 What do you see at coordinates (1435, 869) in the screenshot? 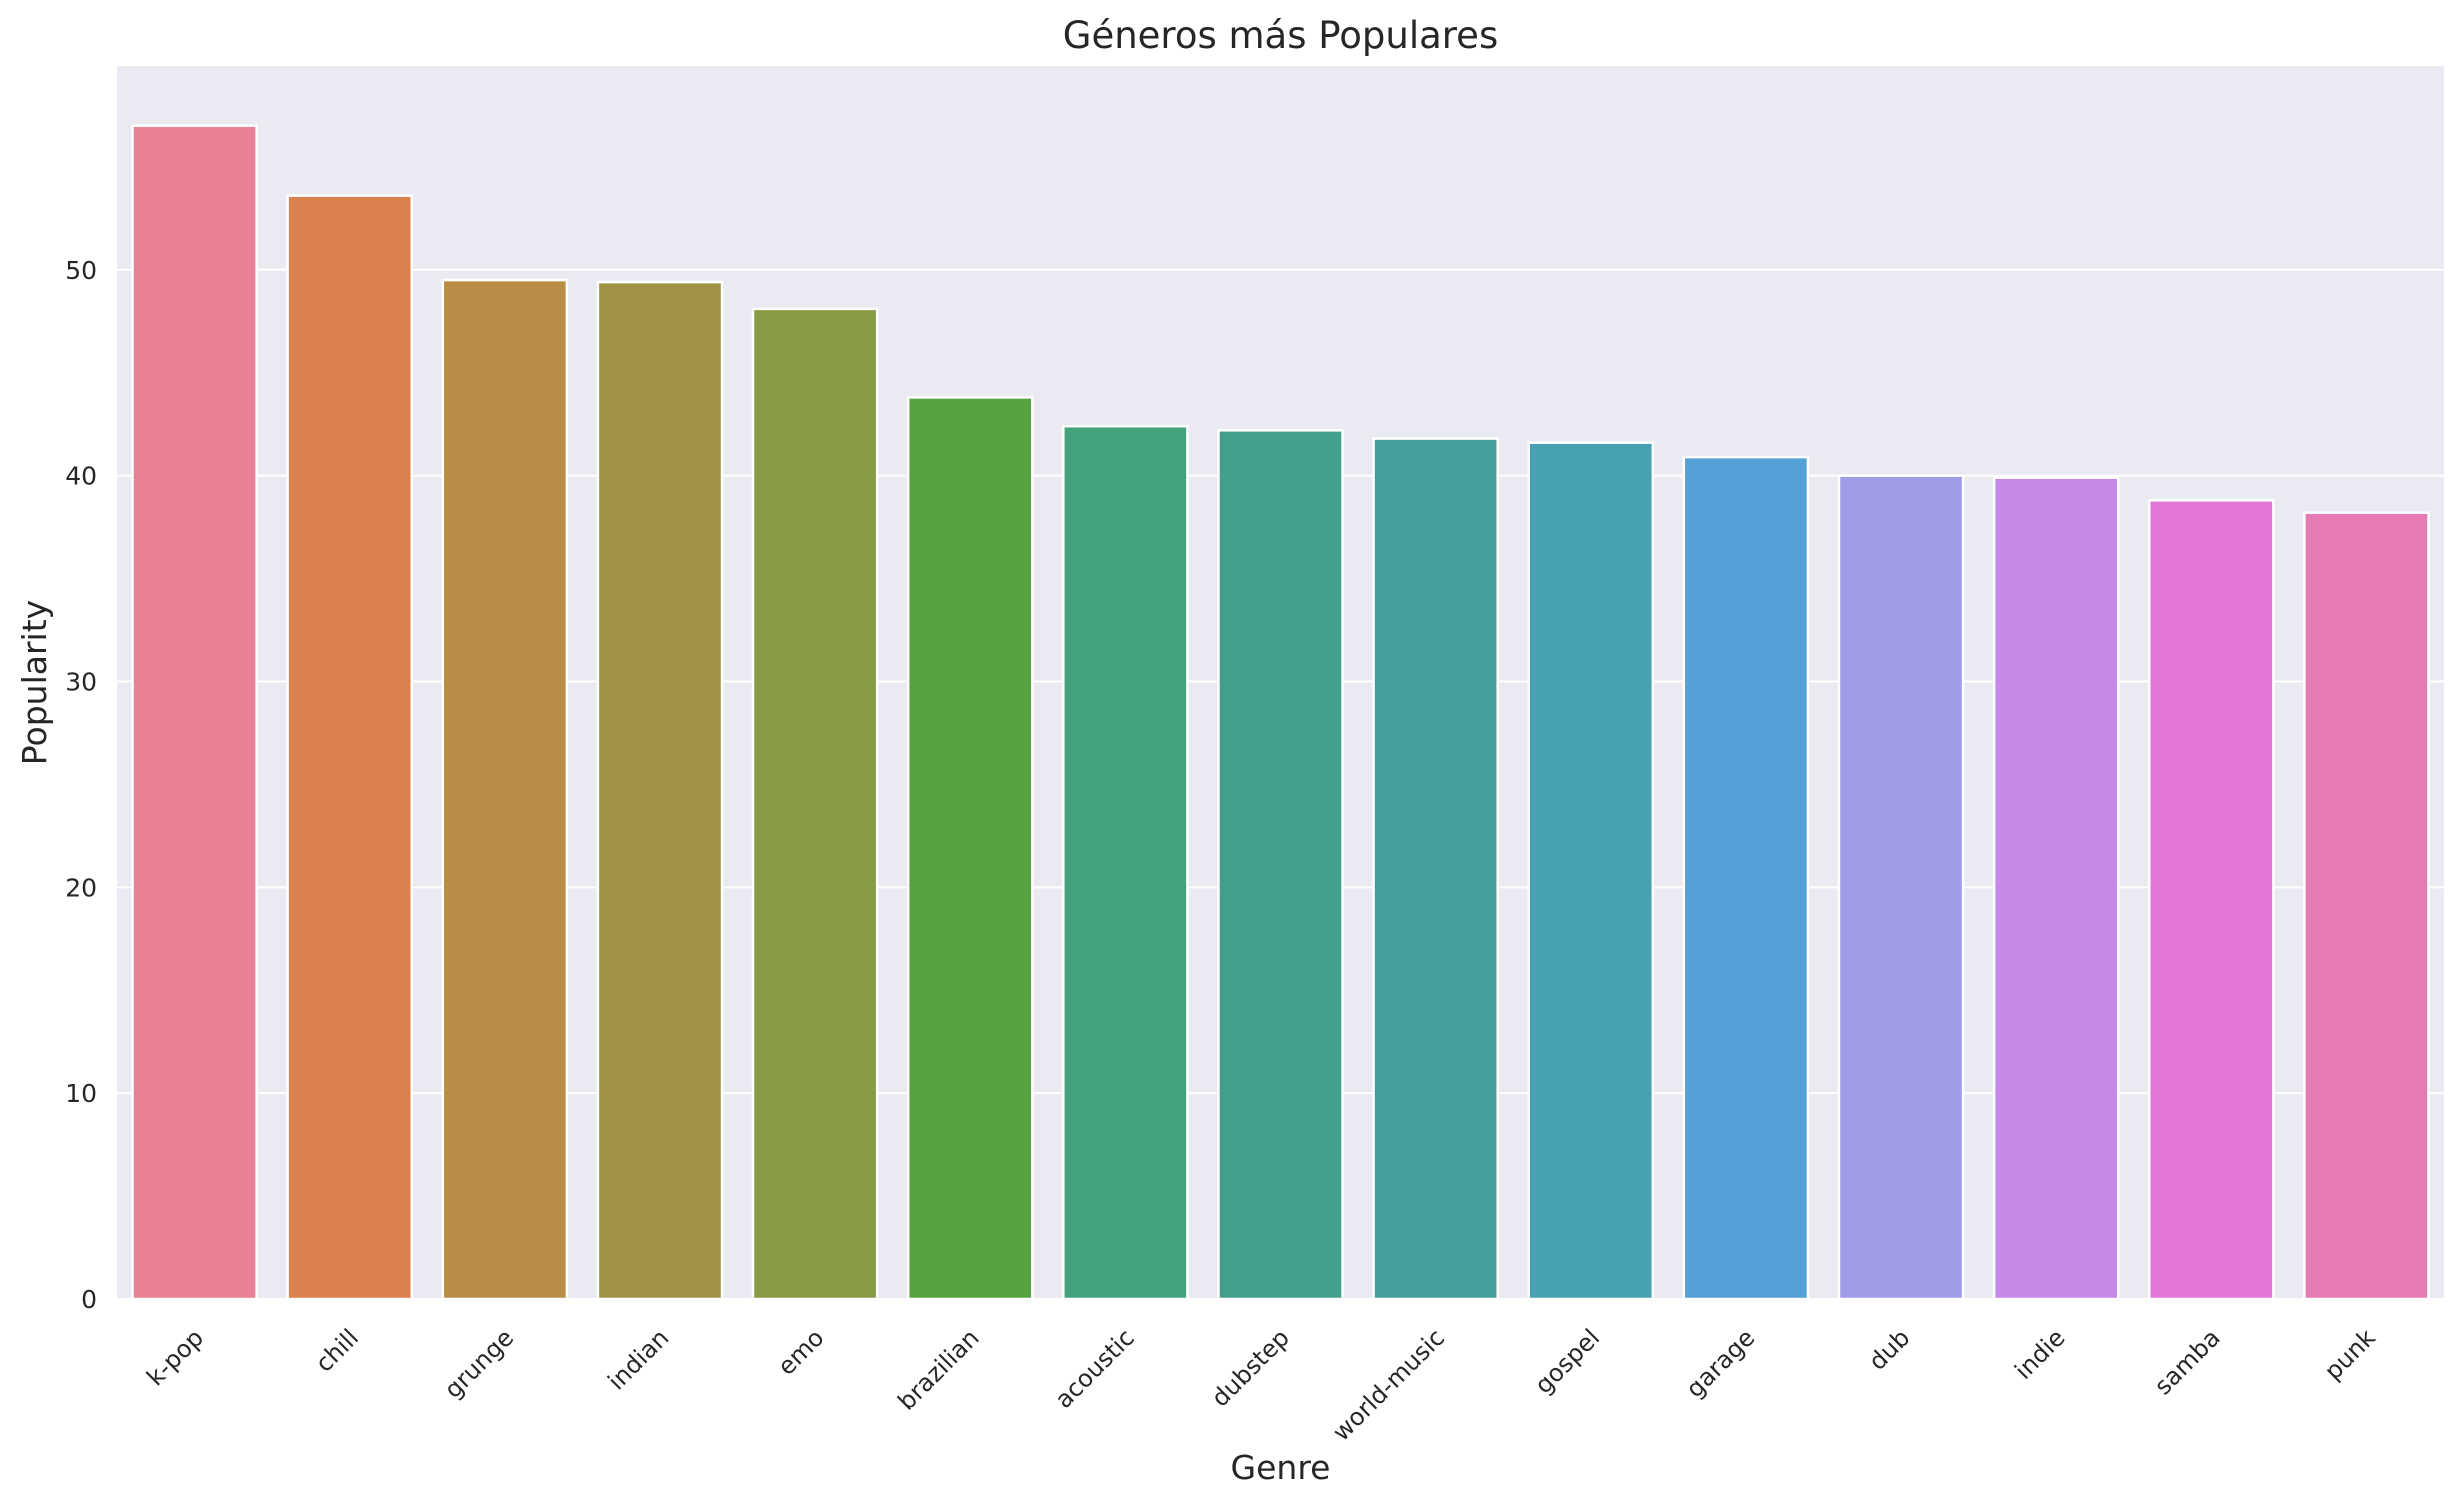
I see `bar-world-music` at bounding box center [1435, 869].